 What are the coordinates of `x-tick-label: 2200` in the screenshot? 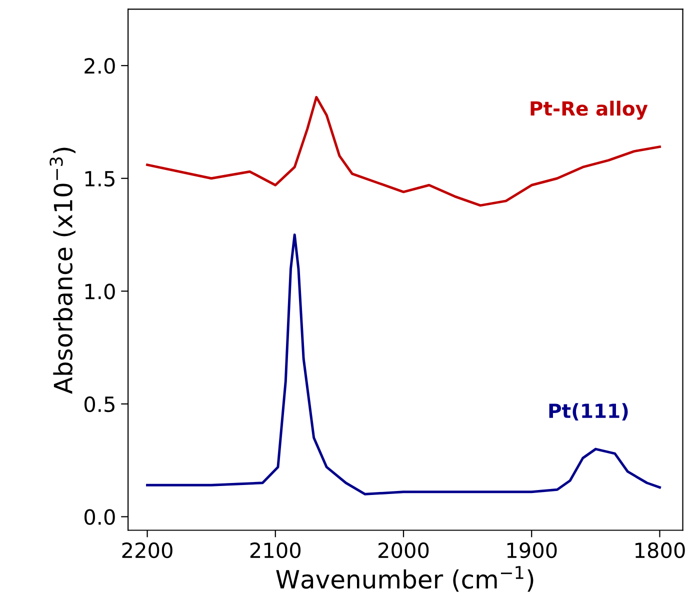 It's located at (147, 550).